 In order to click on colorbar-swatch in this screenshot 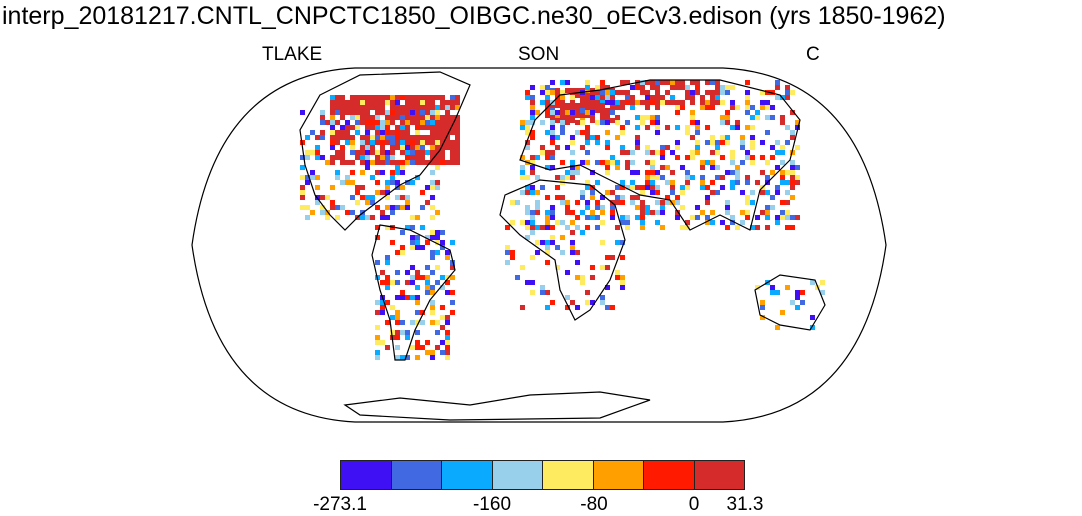, I will do `click(719, 475)`.